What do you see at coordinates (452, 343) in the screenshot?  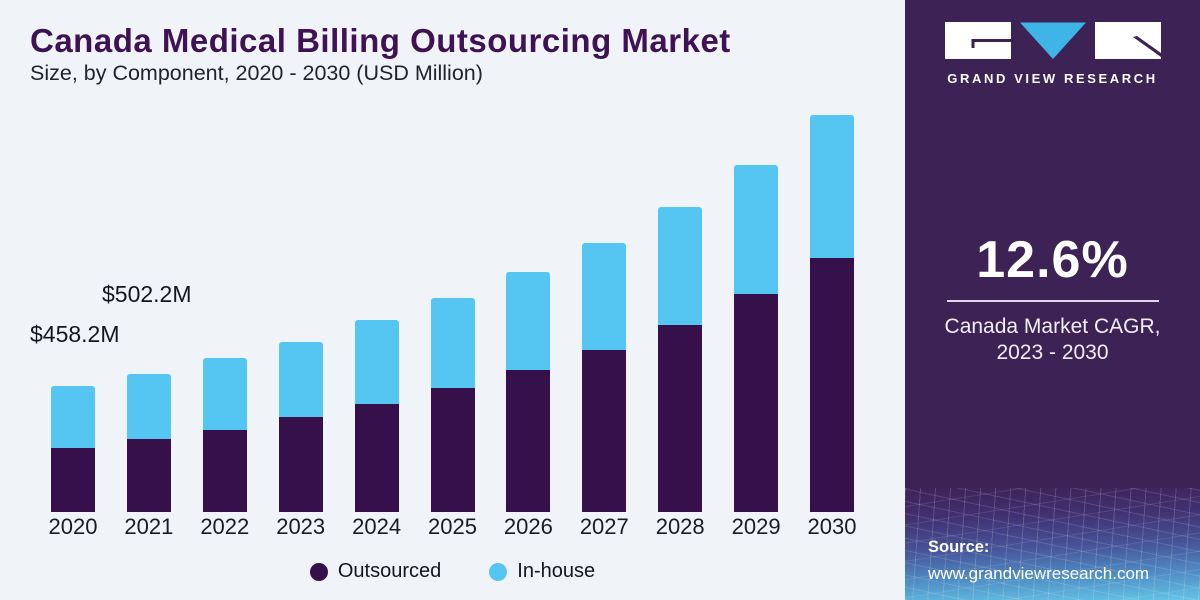 I see `bar-segment-inhouse-2025` at bounding box center [452, 343].